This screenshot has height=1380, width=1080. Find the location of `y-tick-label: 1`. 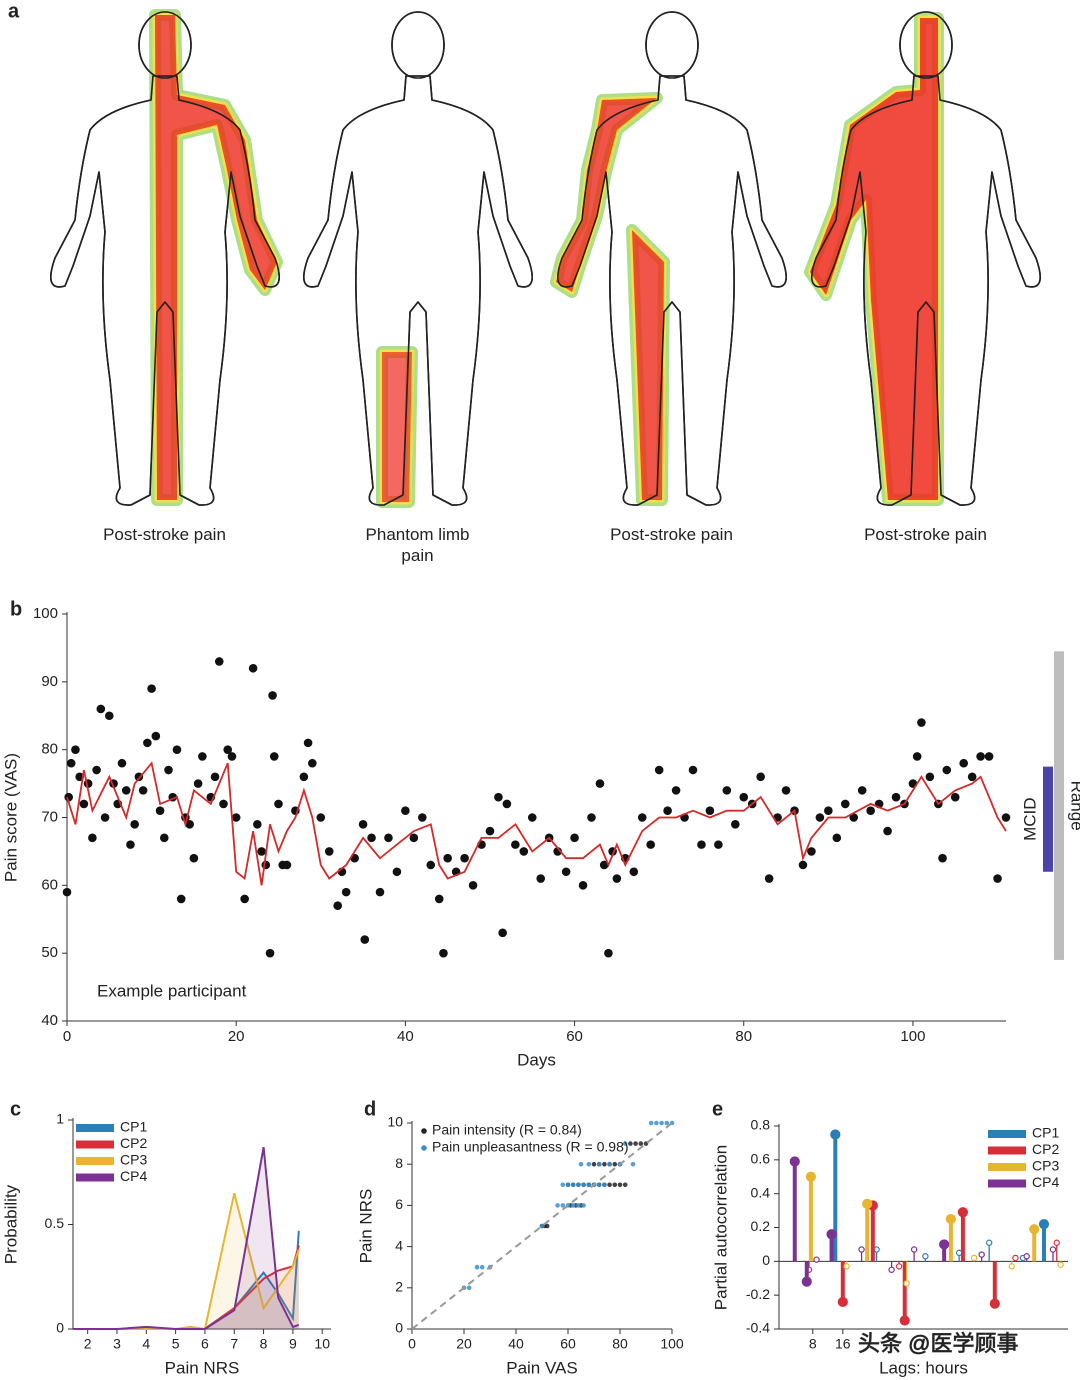

y-tick-label: 1 is located at coordinates (60, 1119).